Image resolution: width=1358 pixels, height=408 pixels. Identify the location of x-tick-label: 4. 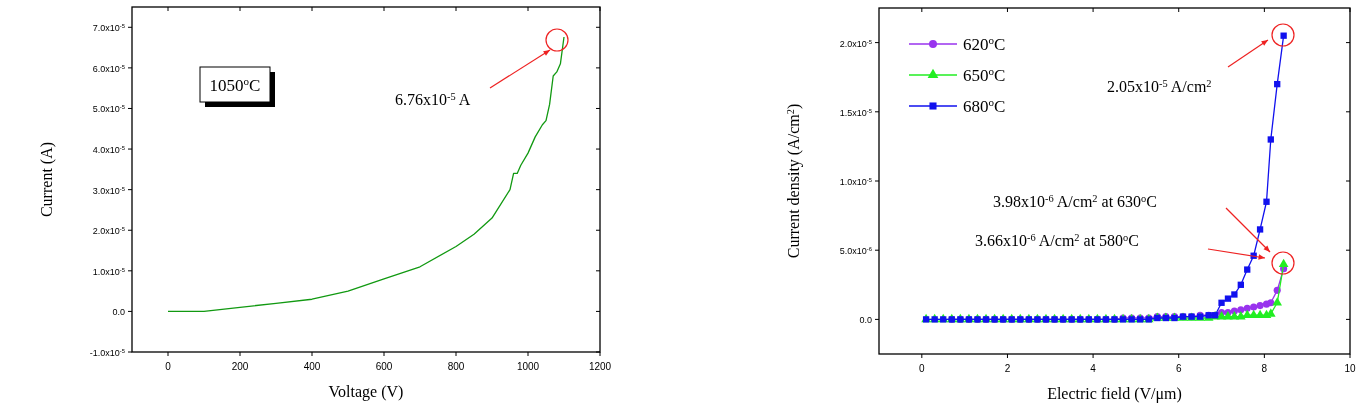
(1093, 368).